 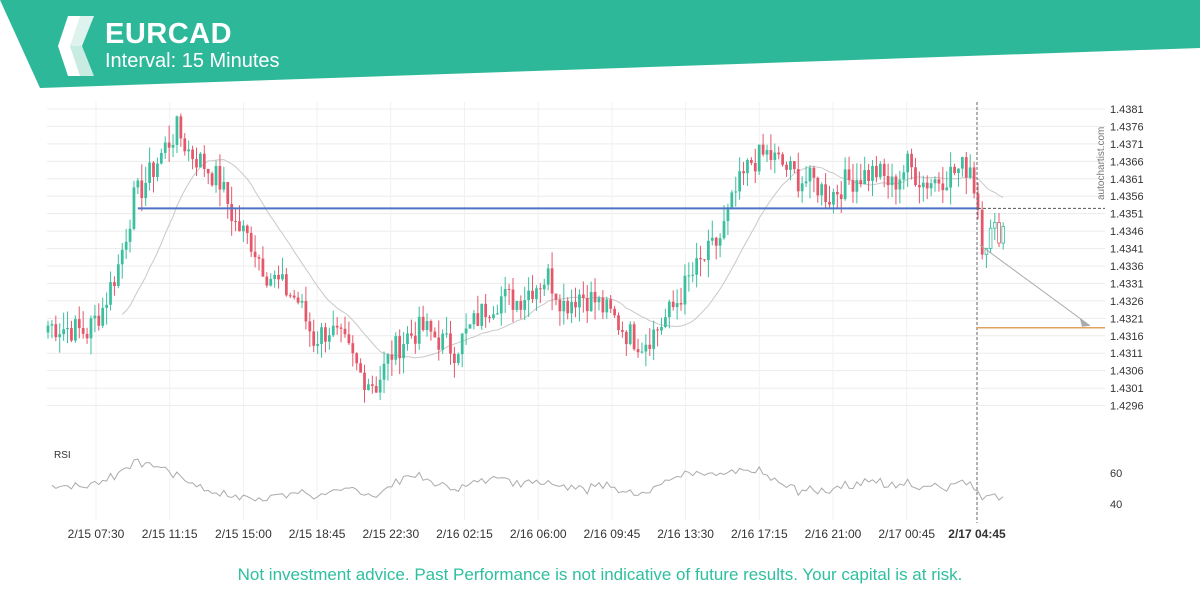 What do you see at coordinates (1127, 127) in the screenshot?
I see `y-tick-label: 1.4376` at bounding box center [1127, 127].